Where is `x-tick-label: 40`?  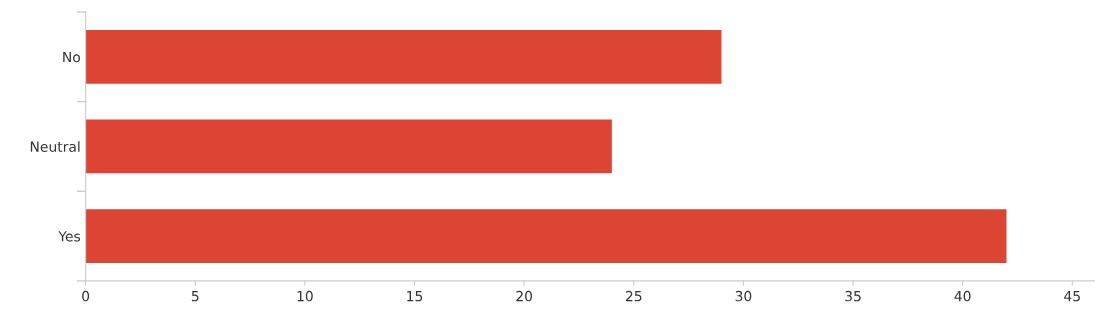
x-tick-label: 40 is located at coordinates (962, 296).